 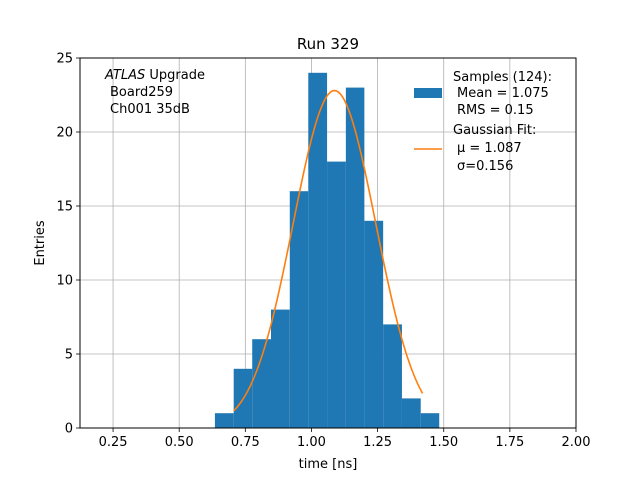 What do you see at coordinates (494, 130) in the screenshot?
I see `legend-label-fit: Gaussian Fit:` at bounding box center [494, 130].